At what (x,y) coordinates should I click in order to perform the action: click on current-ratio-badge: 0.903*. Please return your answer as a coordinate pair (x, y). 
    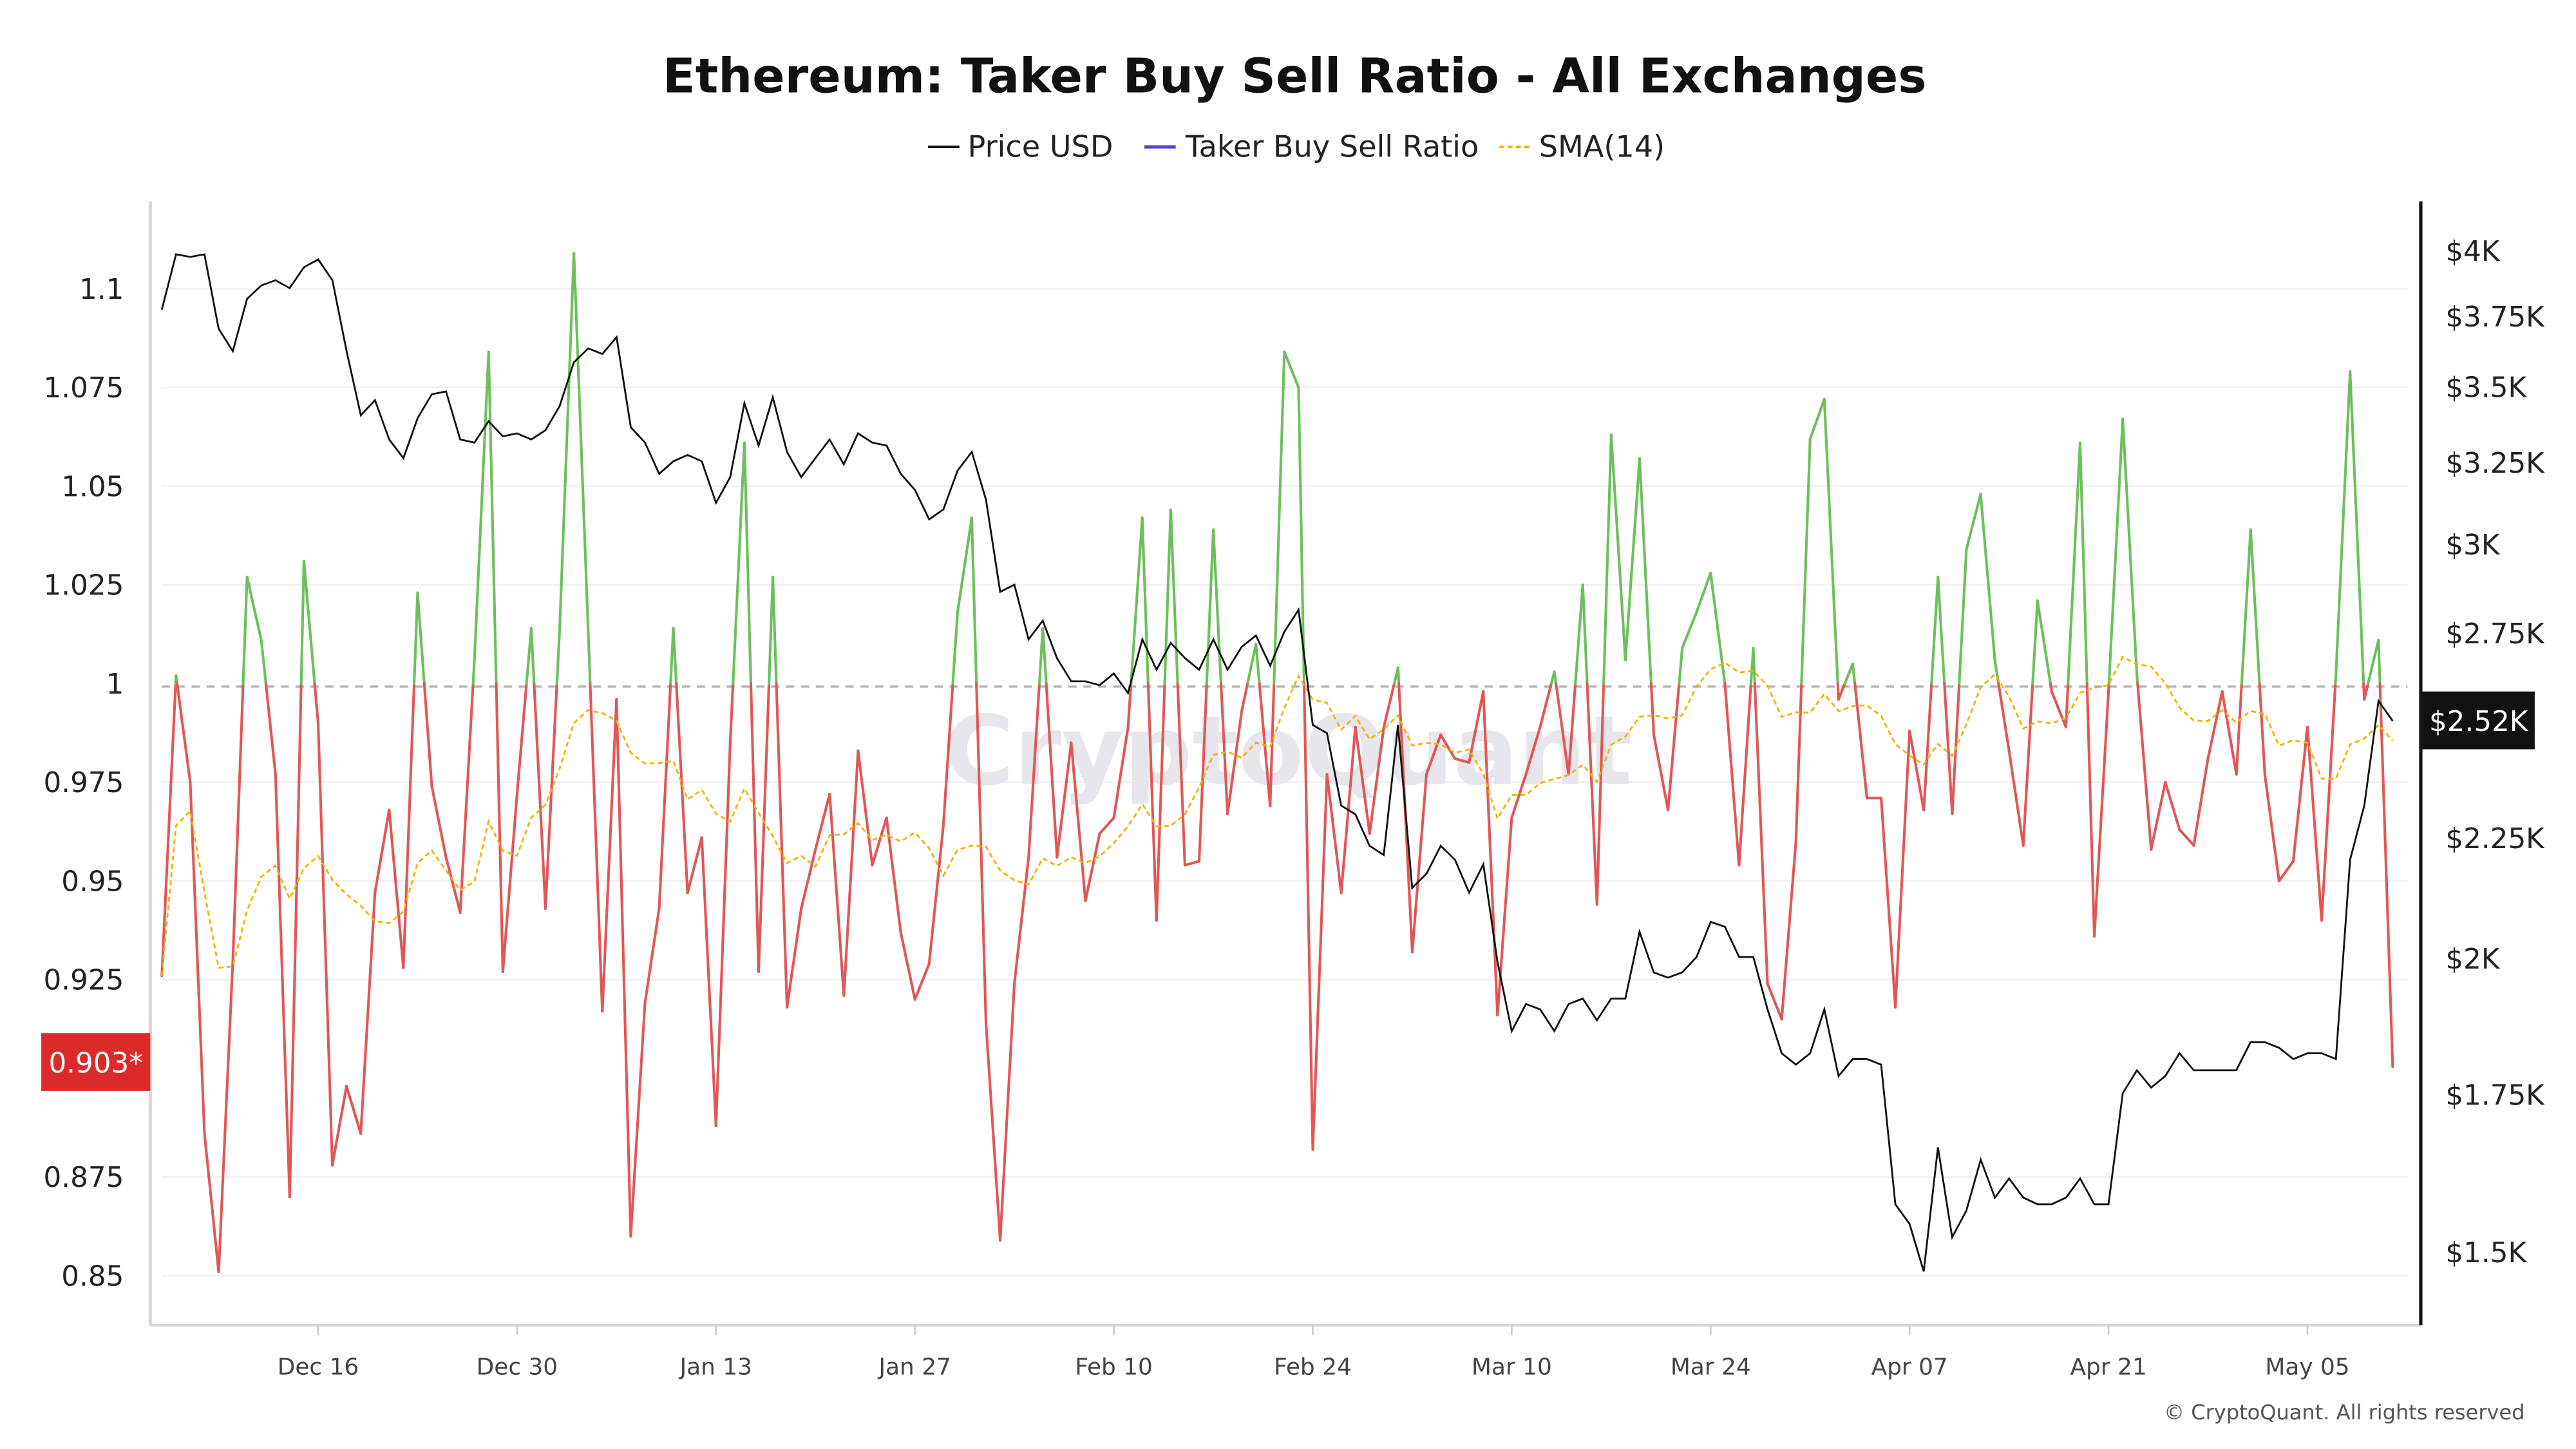
    Looking at the image, I should click on (96, 1062).